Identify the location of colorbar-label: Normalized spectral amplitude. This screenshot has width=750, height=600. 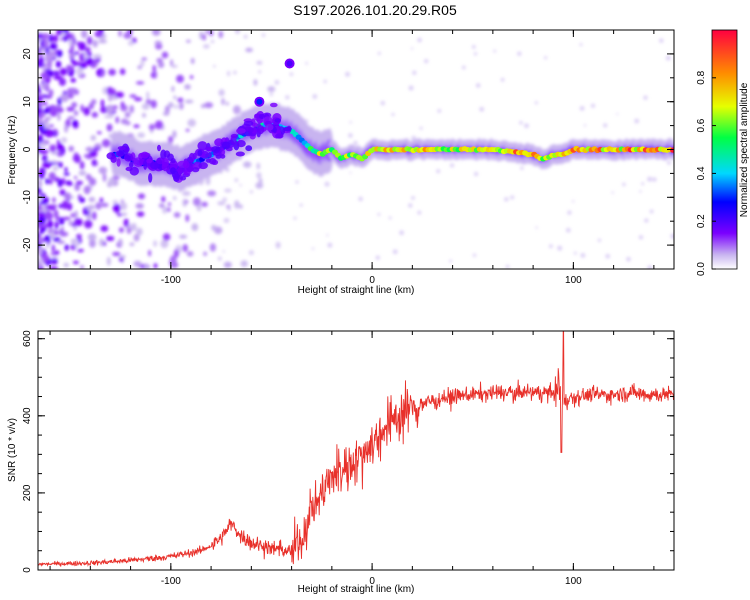
(744, 149).